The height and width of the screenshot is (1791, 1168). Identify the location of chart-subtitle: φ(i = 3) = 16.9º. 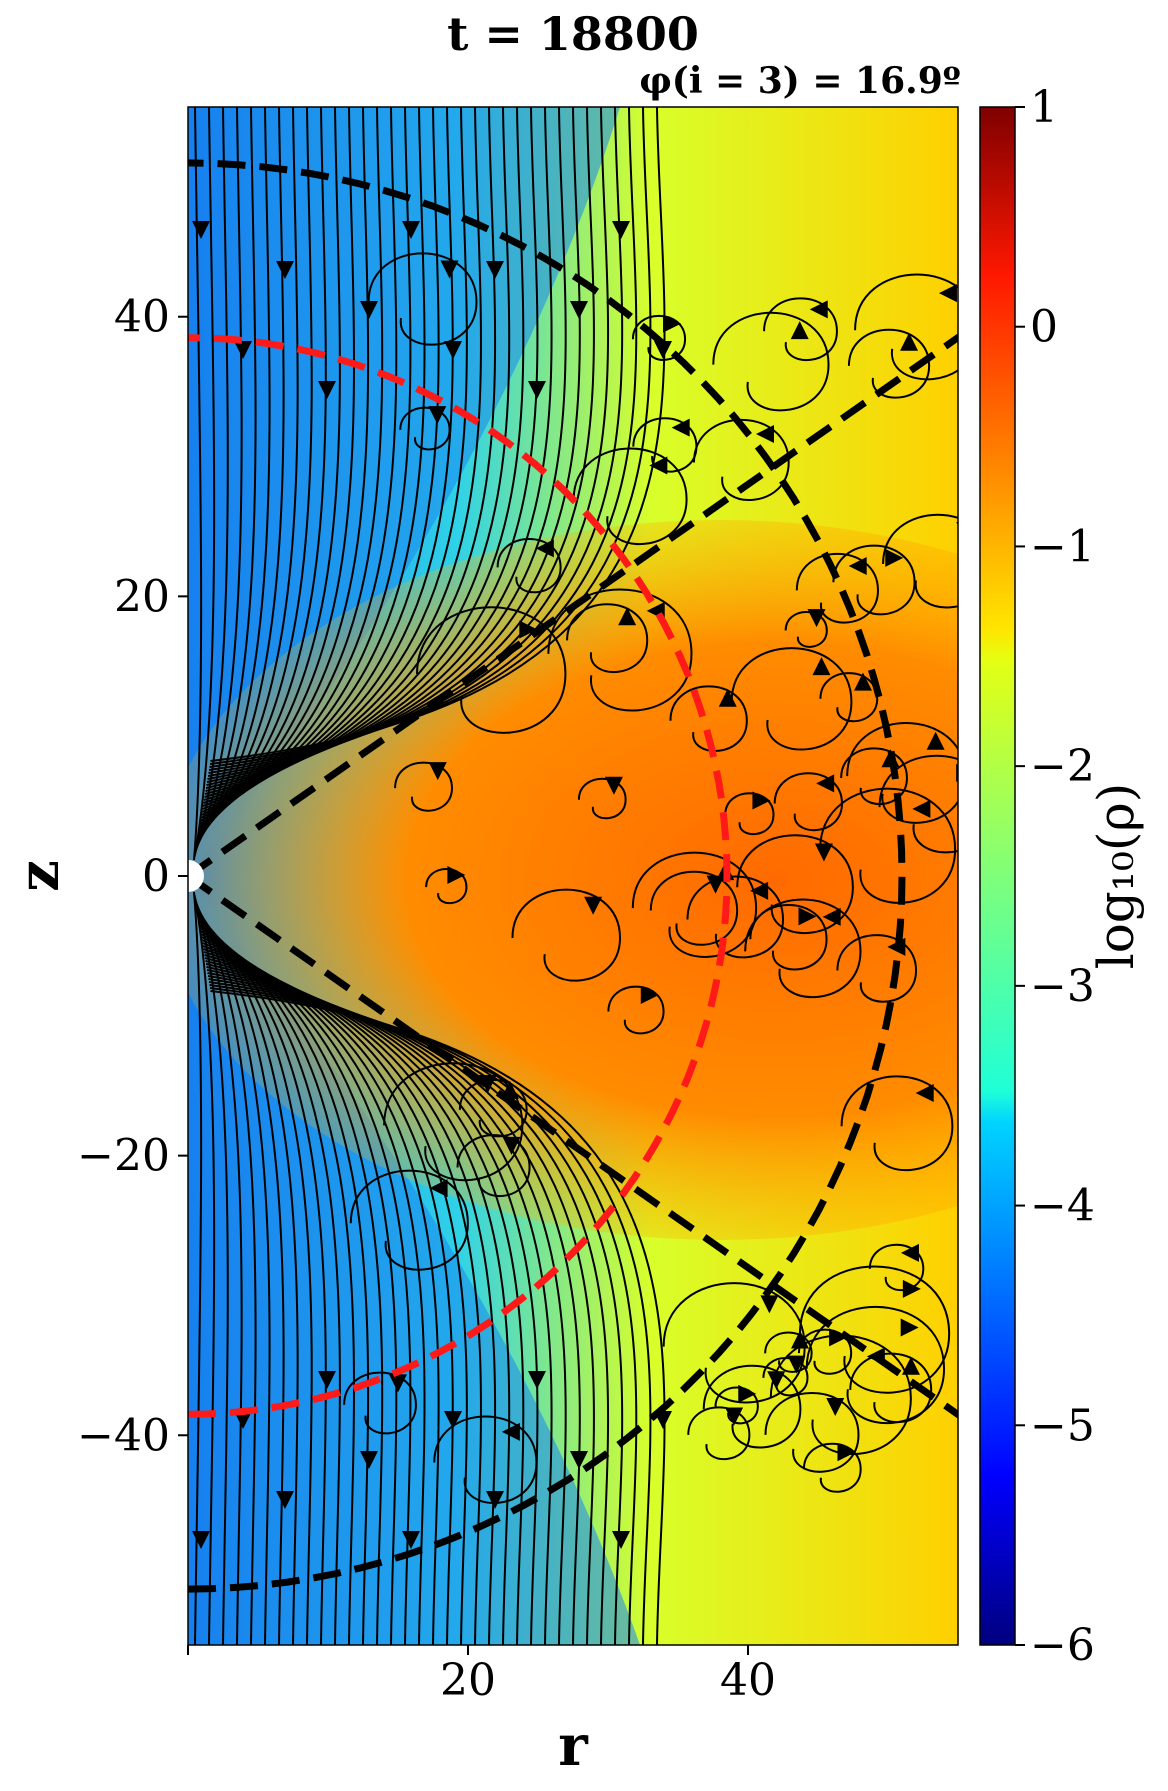
(800, 81).